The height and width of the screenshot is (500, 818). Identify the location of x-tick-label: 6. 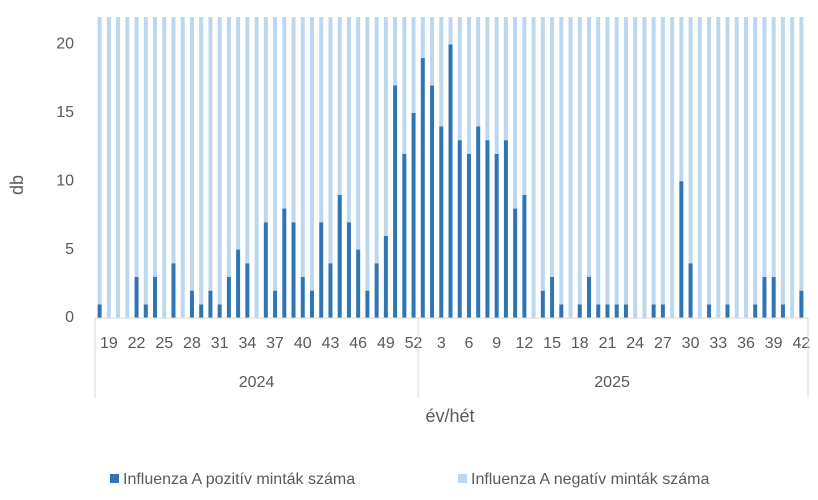
(469, 343).